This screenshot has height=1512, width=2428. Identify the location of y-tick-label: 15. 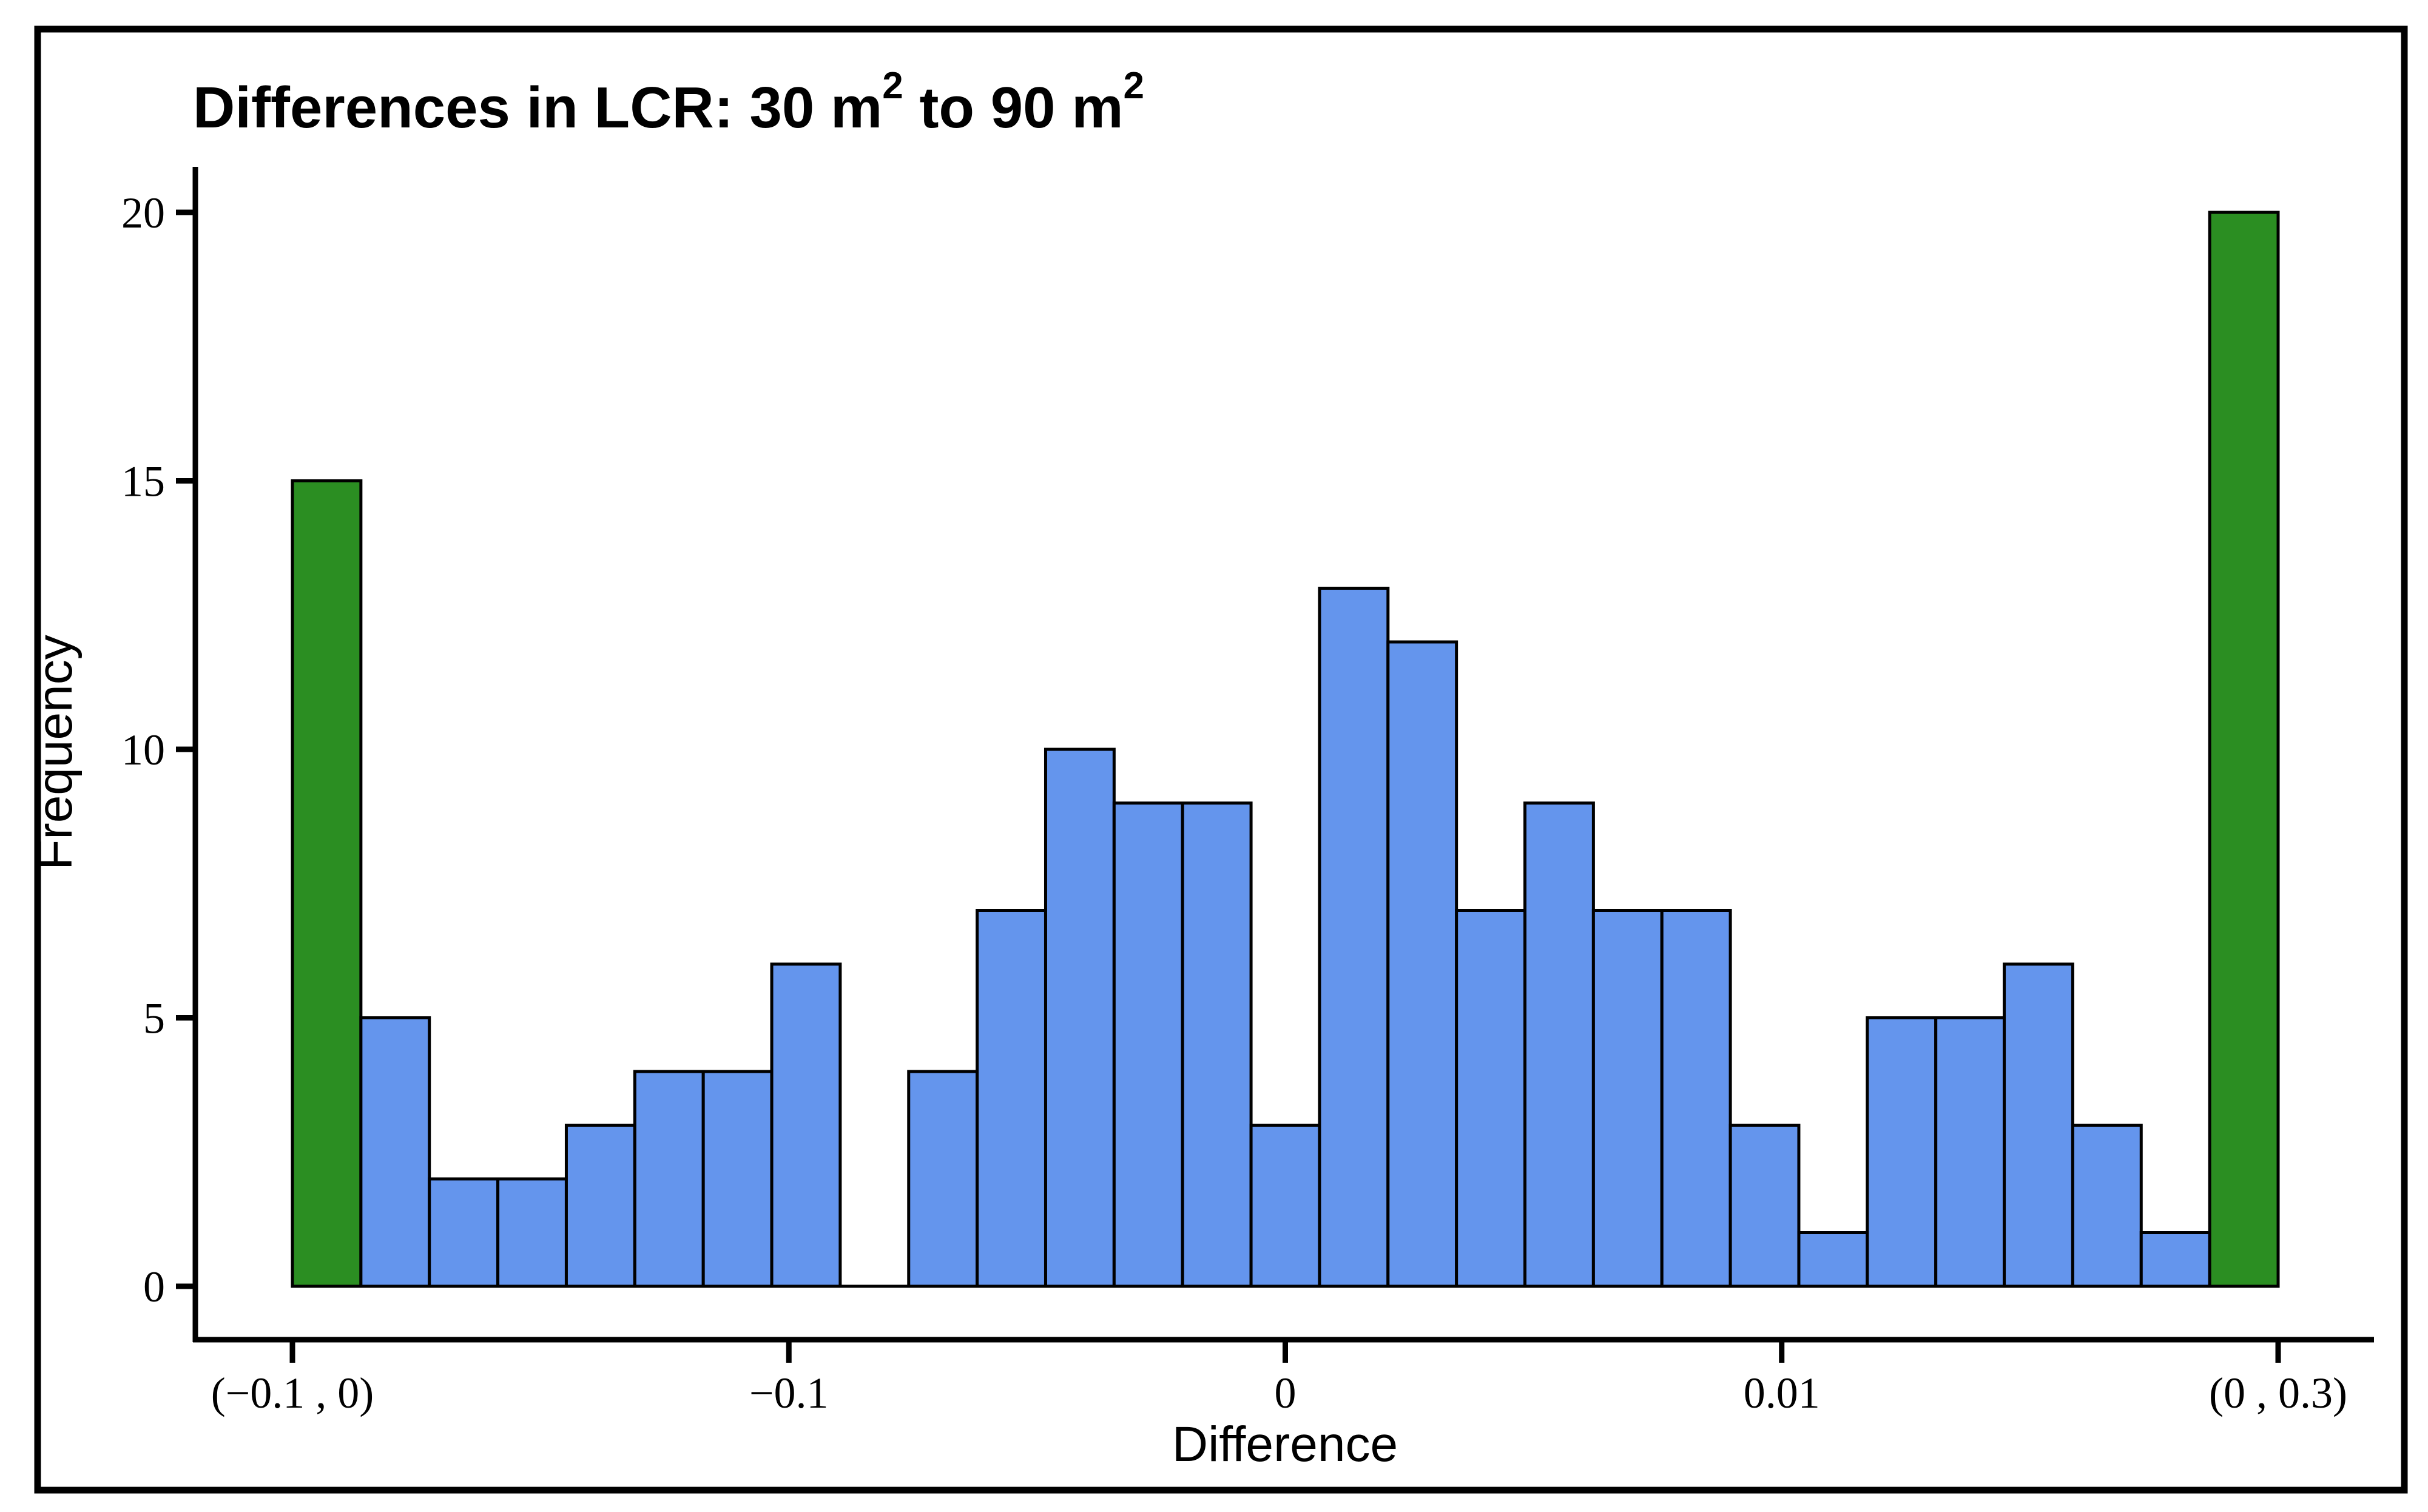
(143, 482).